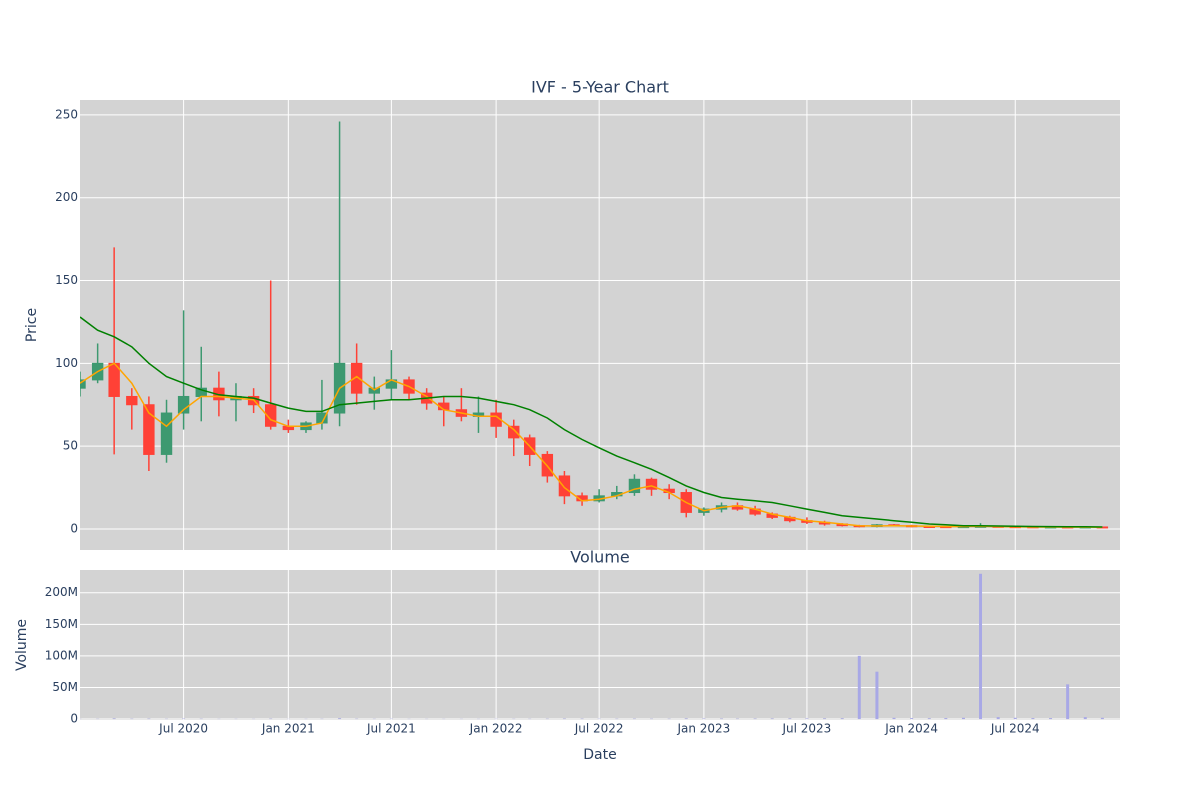  I want to click on x-tick-label: Jul 2021, so click(391, 729).